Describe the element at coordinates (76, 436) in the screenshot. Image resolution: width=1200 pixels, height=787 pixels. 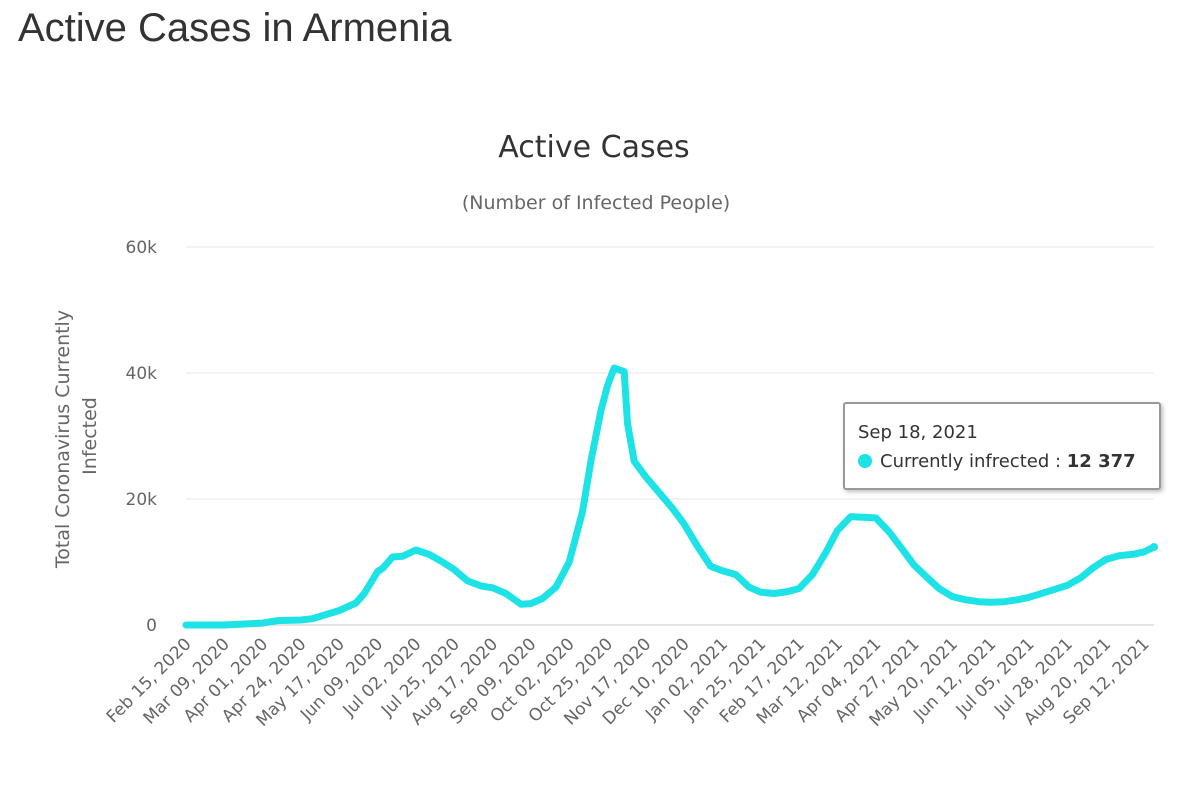
I see `y-axis-title: Total Coronavirus Currently Infected` at that location.